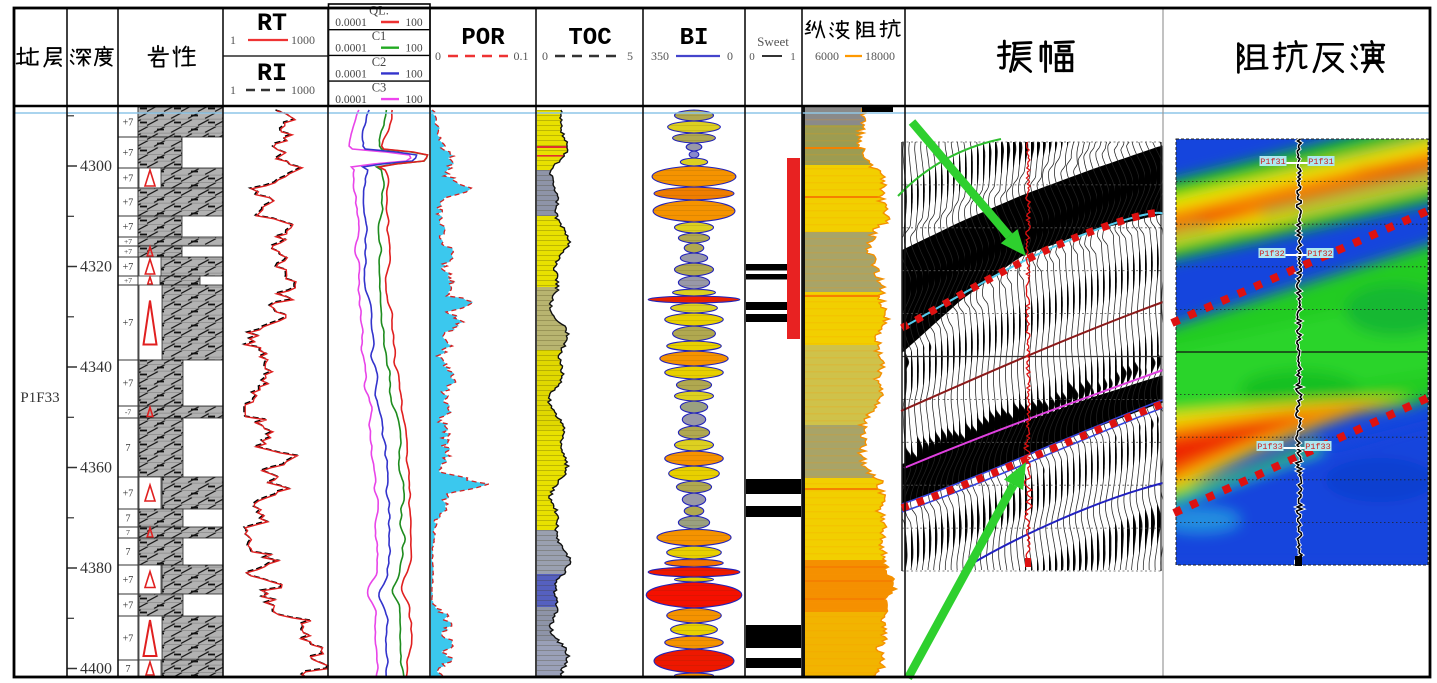 The image size is (1437, 683). What do you see at coordinates (272, 73) in the screenshot?
I see `svg-text: RI` at bounding box center [272, 73].